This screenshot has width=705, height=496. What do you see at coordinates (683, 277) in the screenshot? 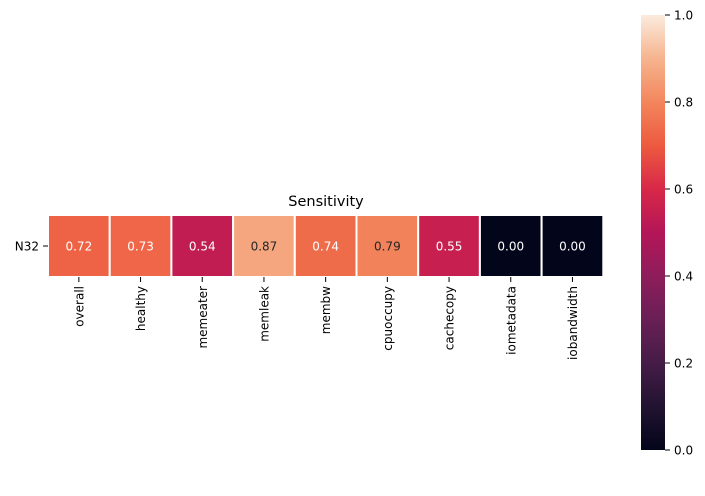
I see `colorbar-tick-label: 0.4` at bounding box center [683, 277].